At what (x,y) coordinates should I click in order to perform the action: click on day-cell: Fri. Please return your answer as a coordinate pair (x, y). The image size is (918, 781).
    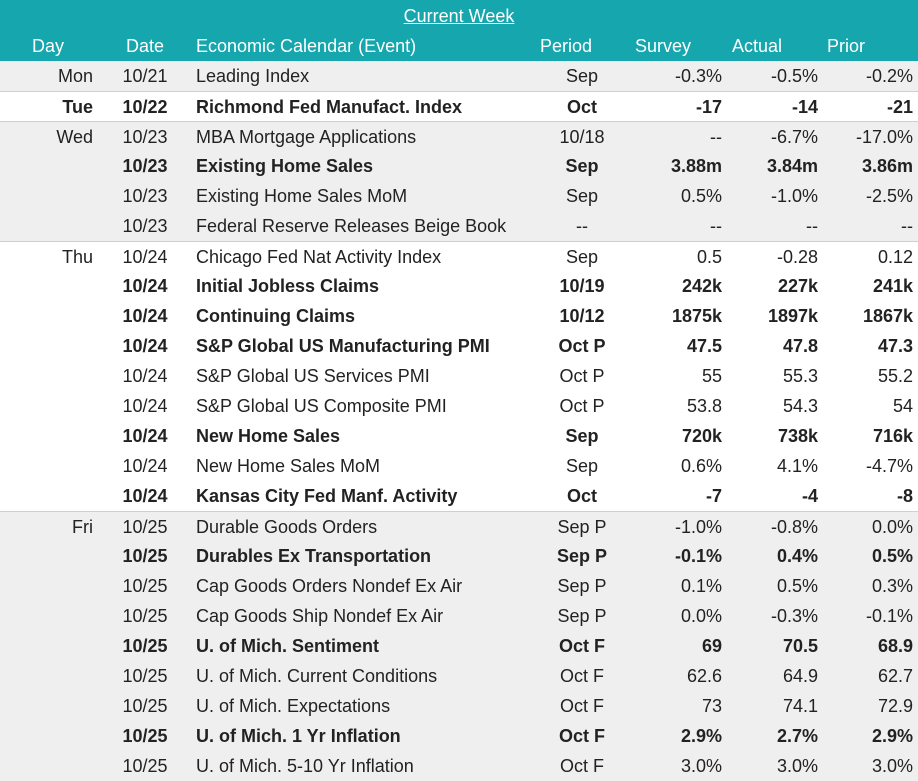
    Looking at the image, I should click on (82, 527).